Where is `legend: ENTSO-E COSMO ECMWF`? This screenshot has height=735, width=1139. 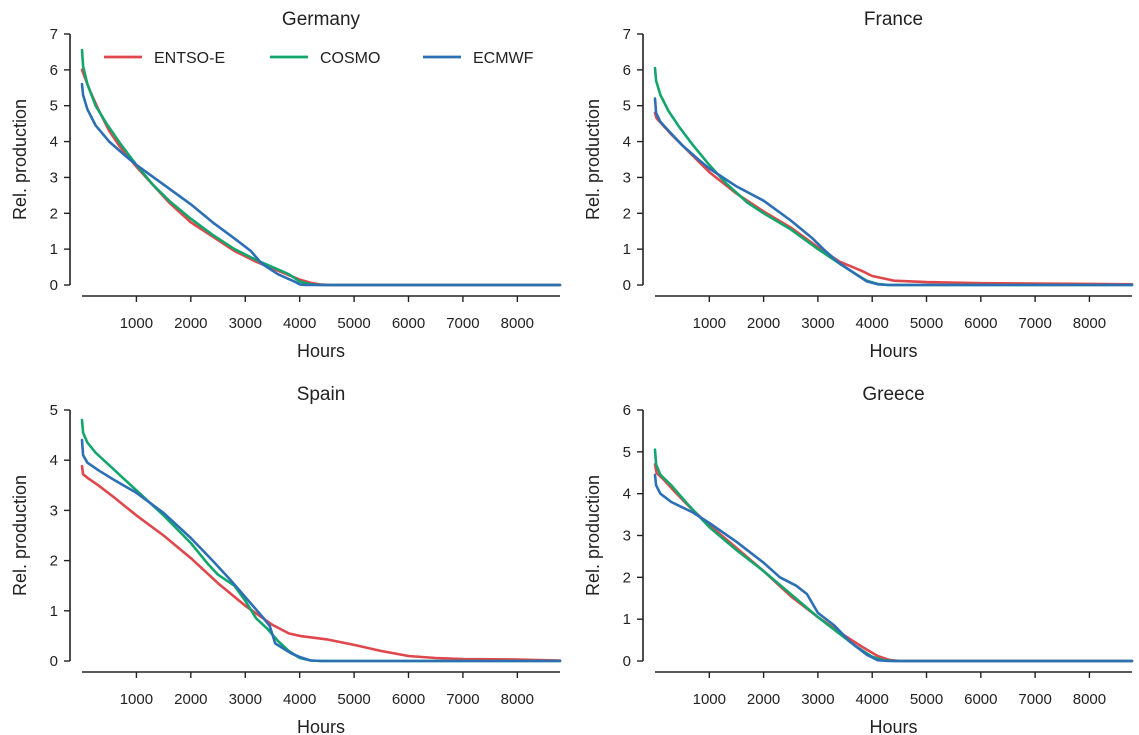 legend: ENTSO-E COSMO ECMWF is located at coordinates (319, 58).